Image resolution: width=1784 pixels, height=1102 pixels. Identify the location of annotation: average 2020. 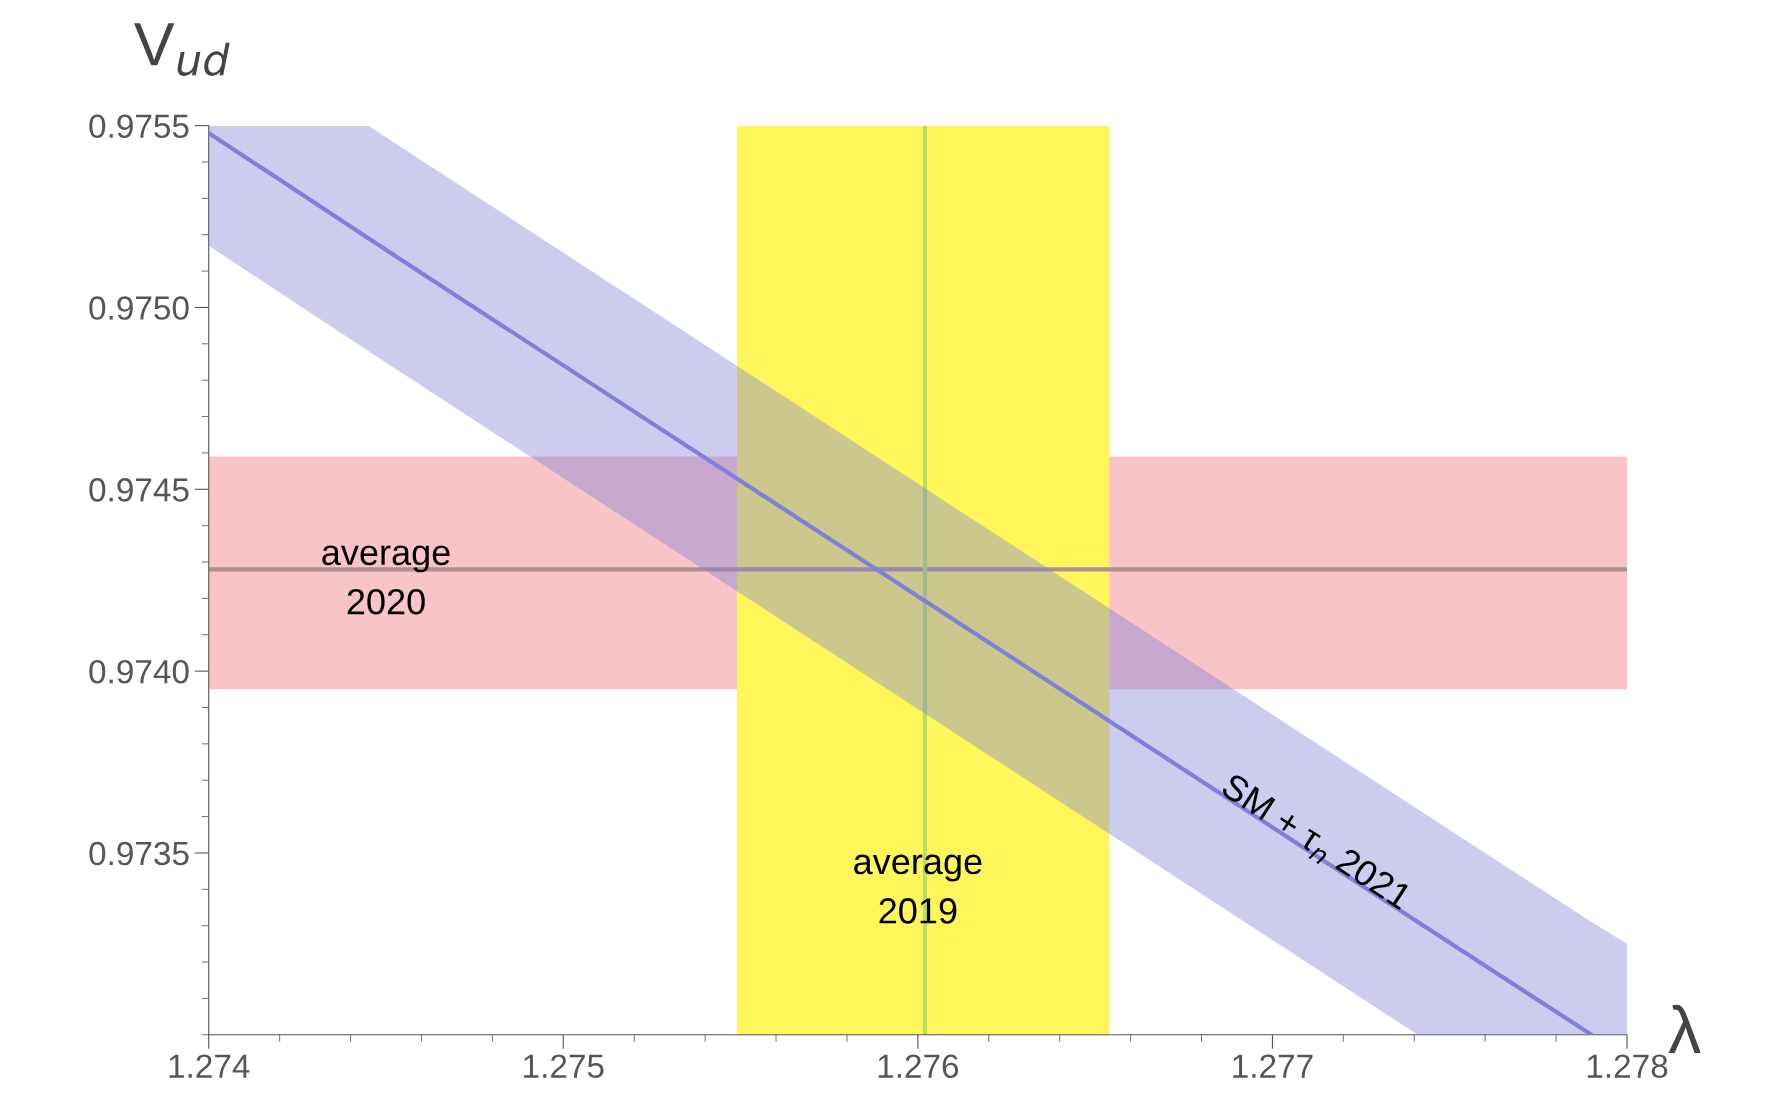
(386, 580).